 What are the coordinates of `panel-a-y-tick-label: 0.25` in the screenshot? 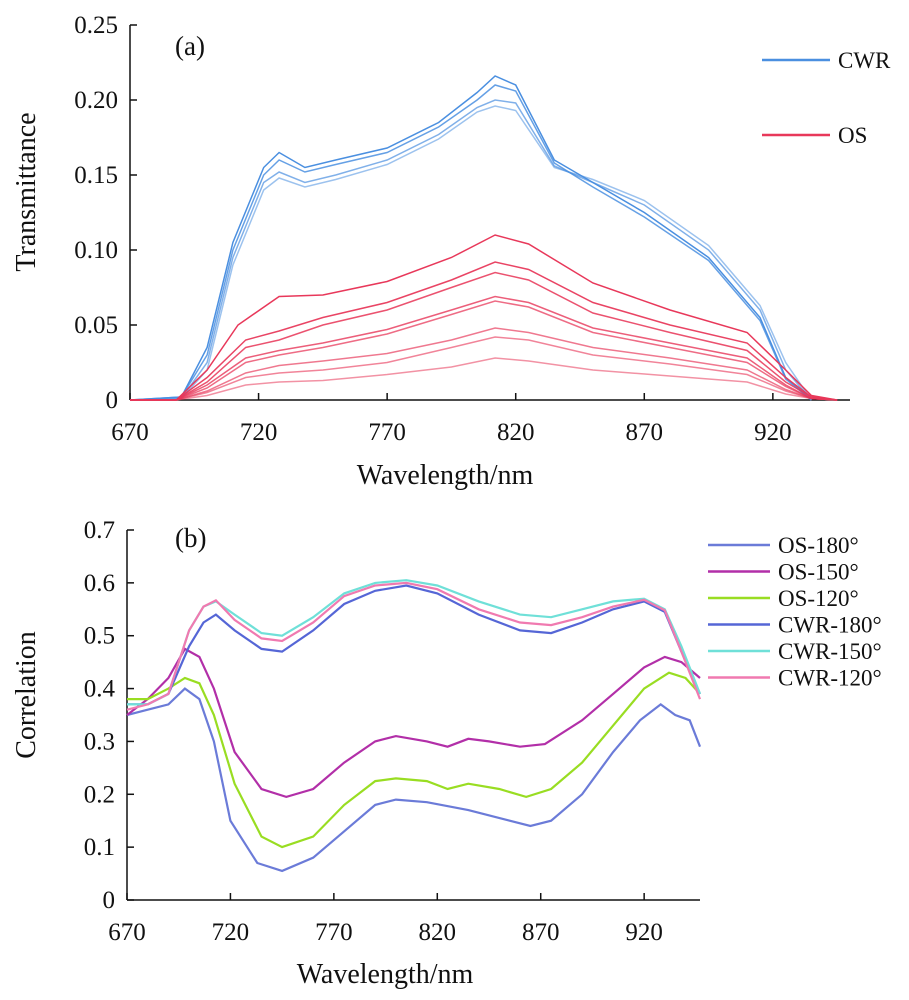 It's located at (96, 25).